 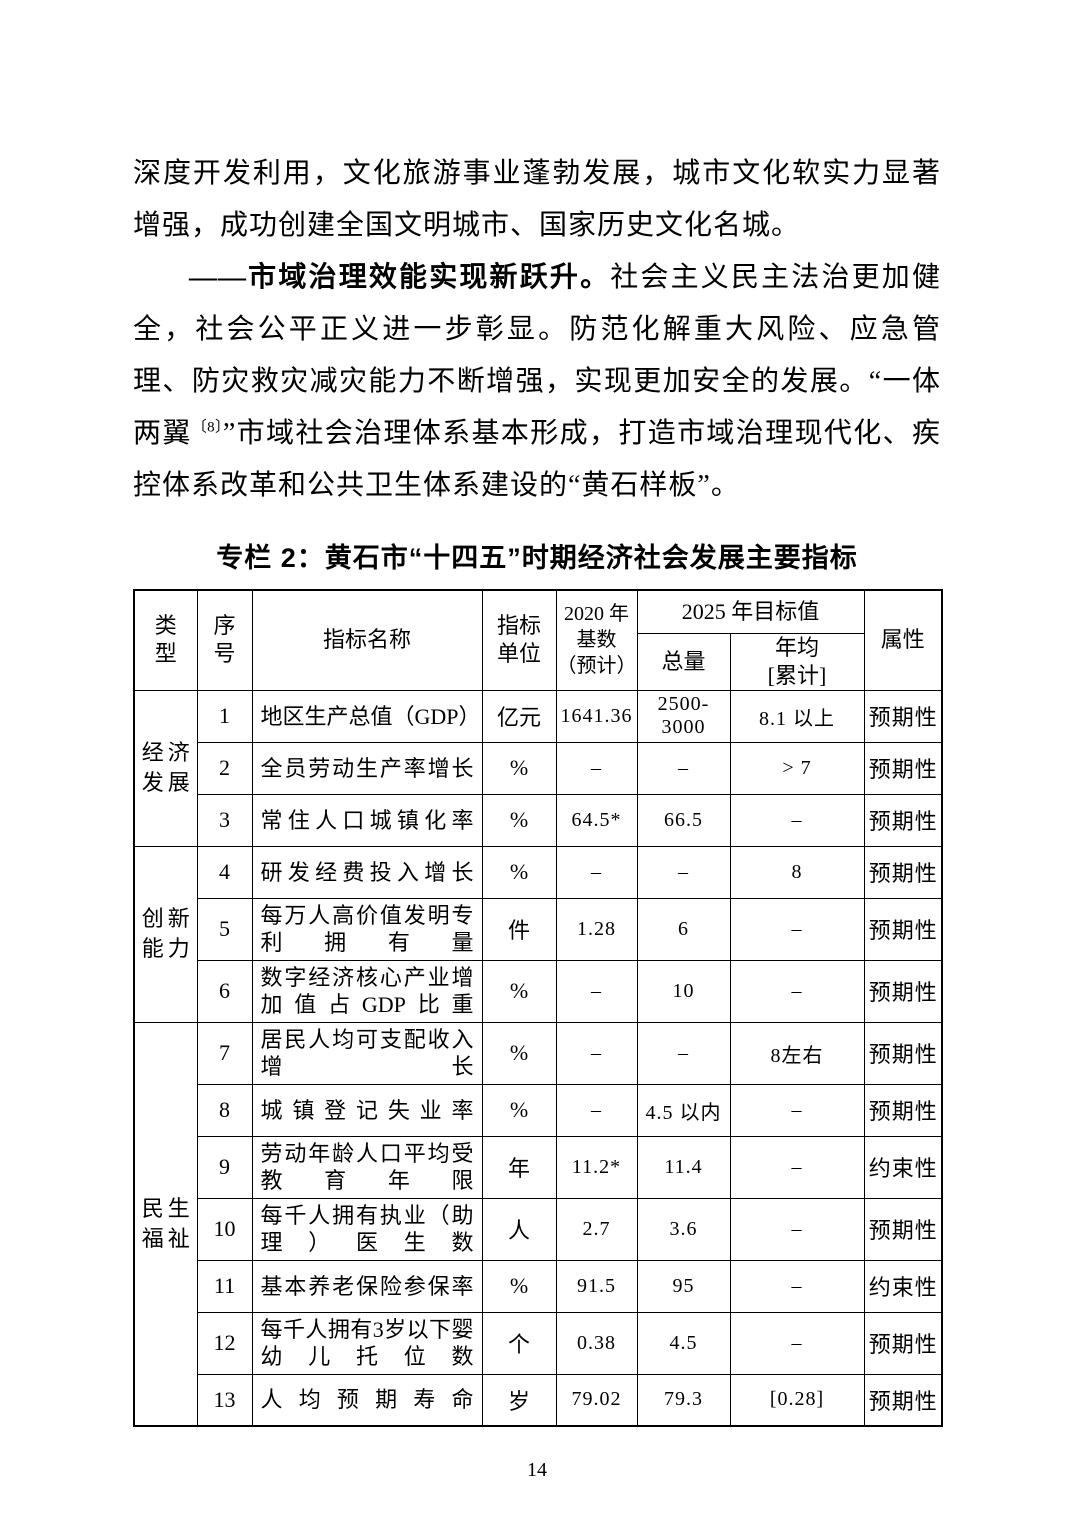 I want to click on table-row: 创新能力 4 研发经费投入增长 % – – 8 预期性, so click(x=538, y=934).